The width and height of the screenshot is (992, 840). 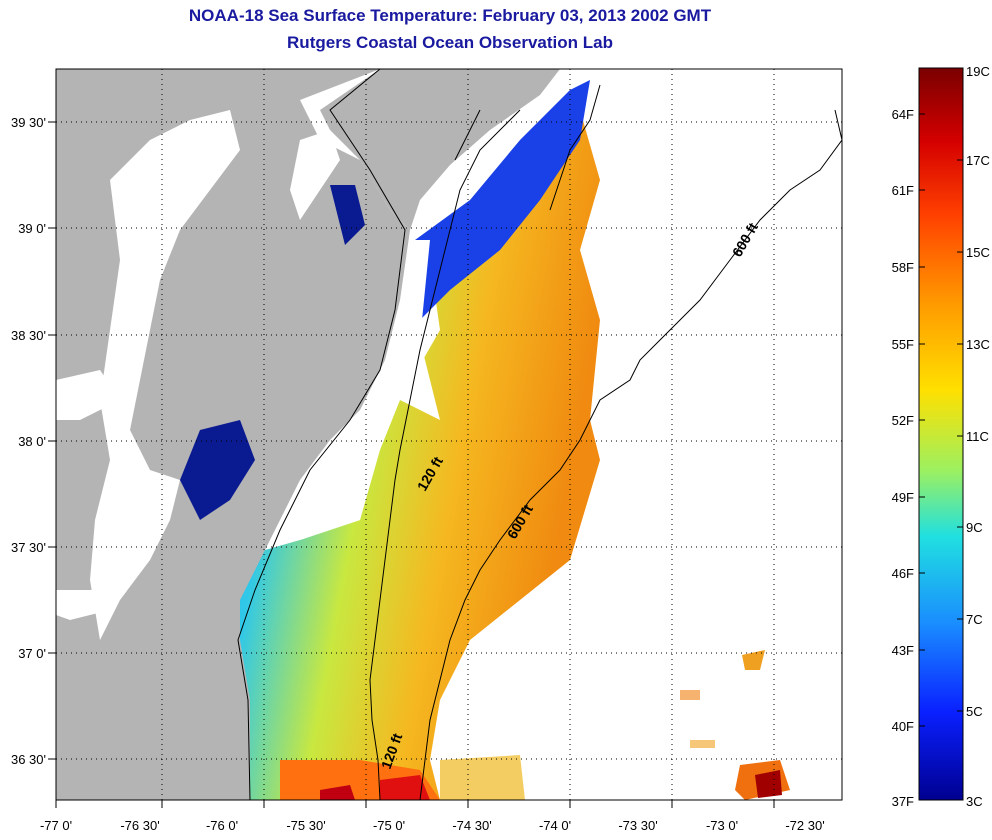 What do you see at coordinates (978, 71) in the screenshot?
I see `celsius-label: 19C` at bounding box center [978, 71].